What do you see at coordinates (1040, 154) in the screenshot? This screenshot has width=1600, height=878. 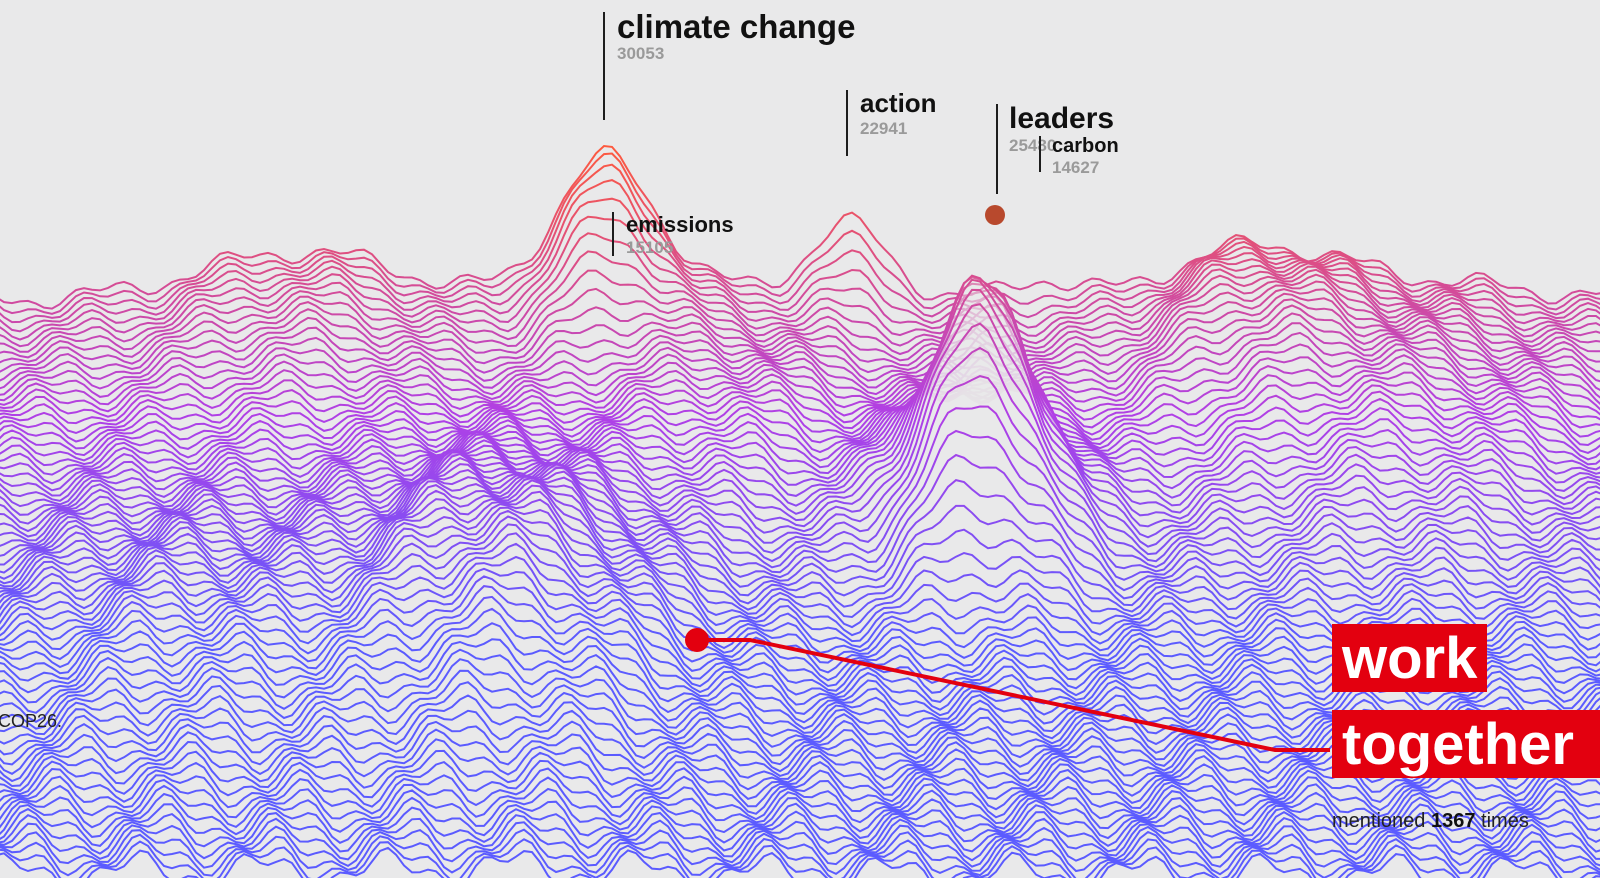 I see `carbon-peak-line` at bounding box center [1040, 154].